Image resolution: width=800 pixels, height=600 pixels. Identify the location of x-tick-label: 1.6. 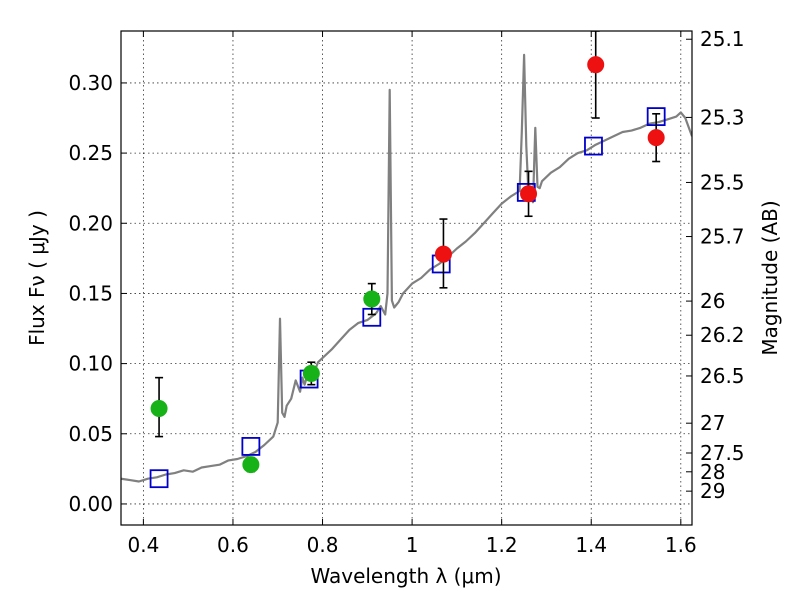
(681, 545).